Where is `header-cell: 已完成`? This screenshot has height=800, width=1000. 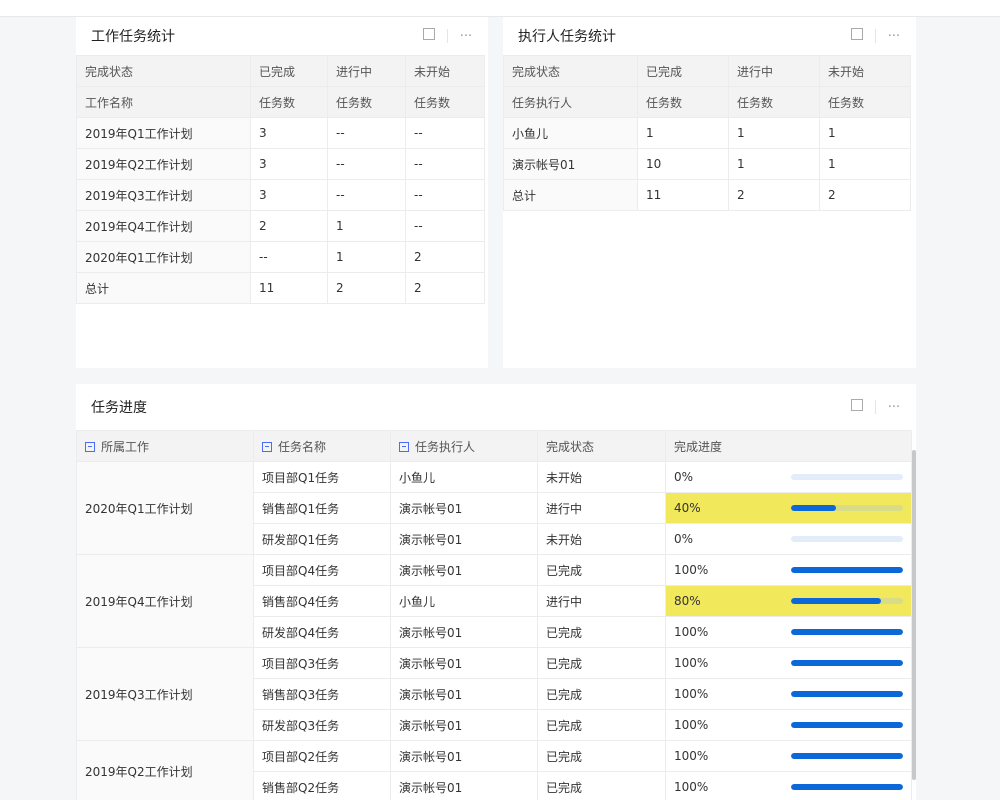
header-cell: 已完成 is located at coordinates (289, 71).